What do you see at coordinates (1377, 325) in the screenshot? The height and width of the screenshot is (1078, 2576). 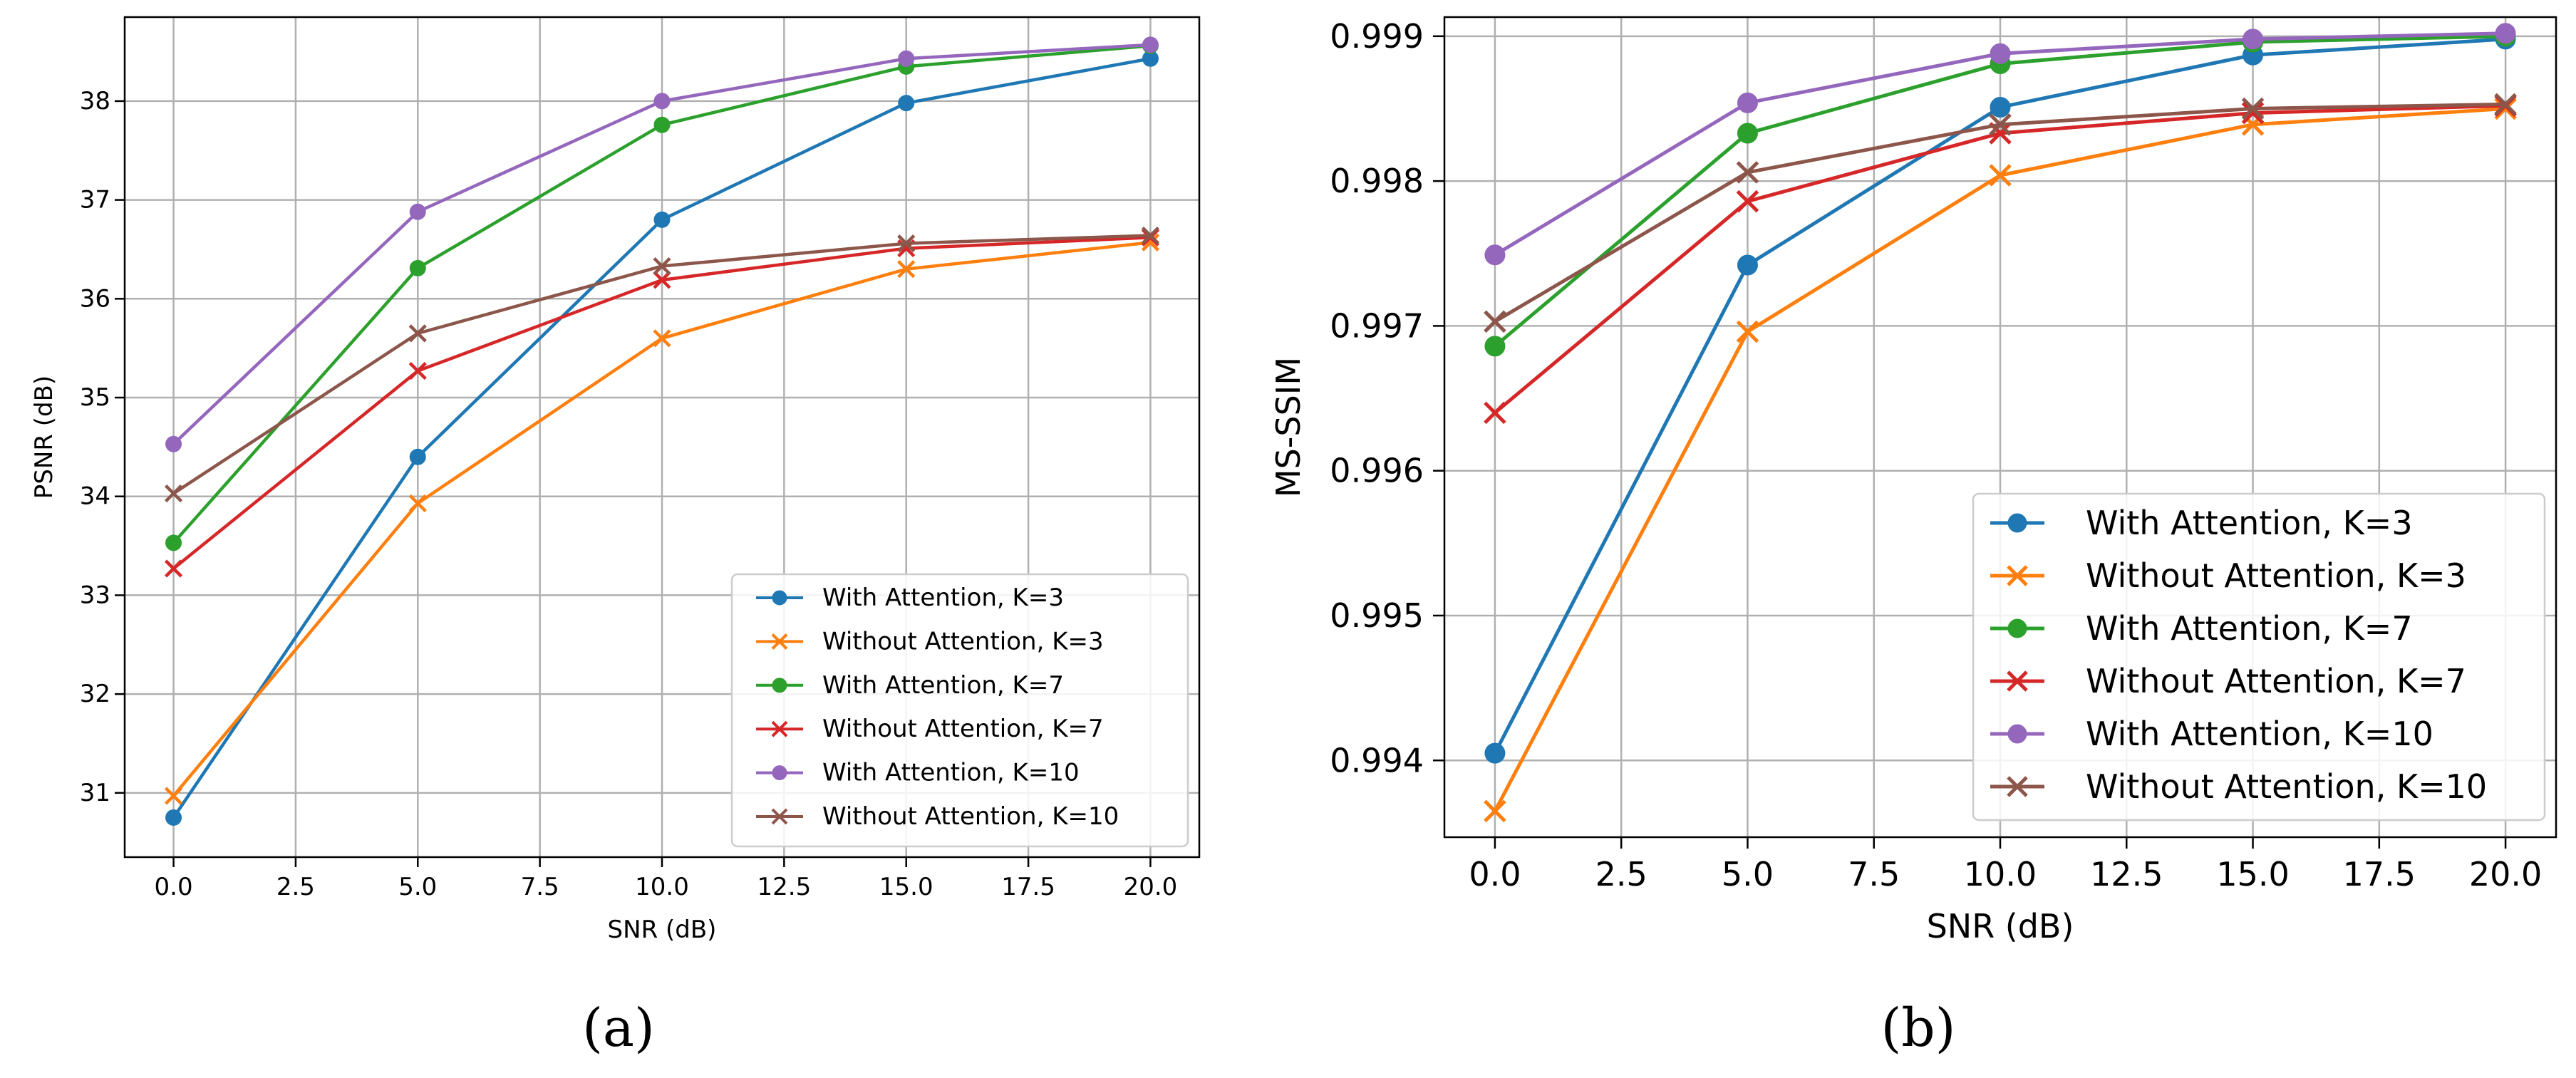 I see `y-tick-label: 0.997` at bounding box center [1377, 325].